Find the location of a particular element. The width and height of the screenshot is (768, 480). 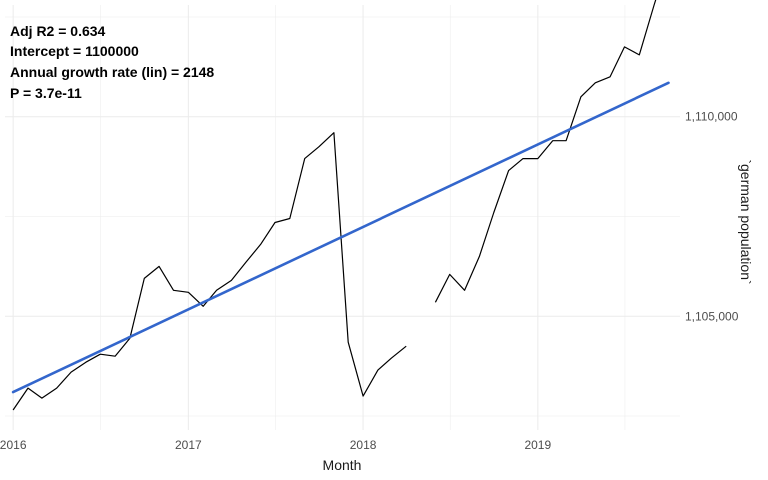

y-axis-title: `german population` is located at coordinates (746, 221).